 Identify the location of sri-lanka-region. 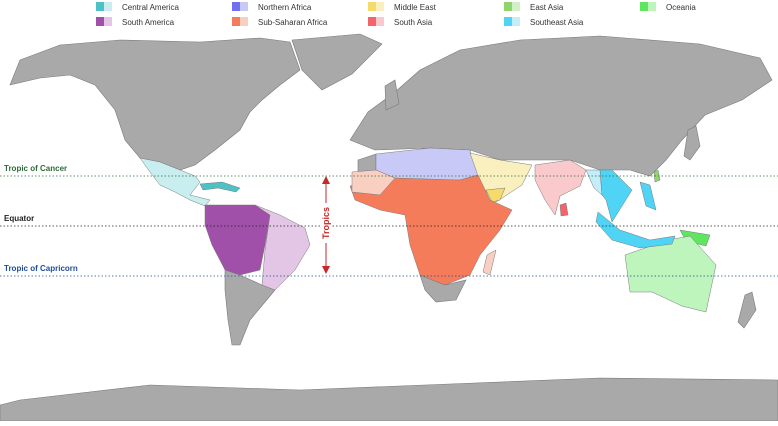
(564, 209).